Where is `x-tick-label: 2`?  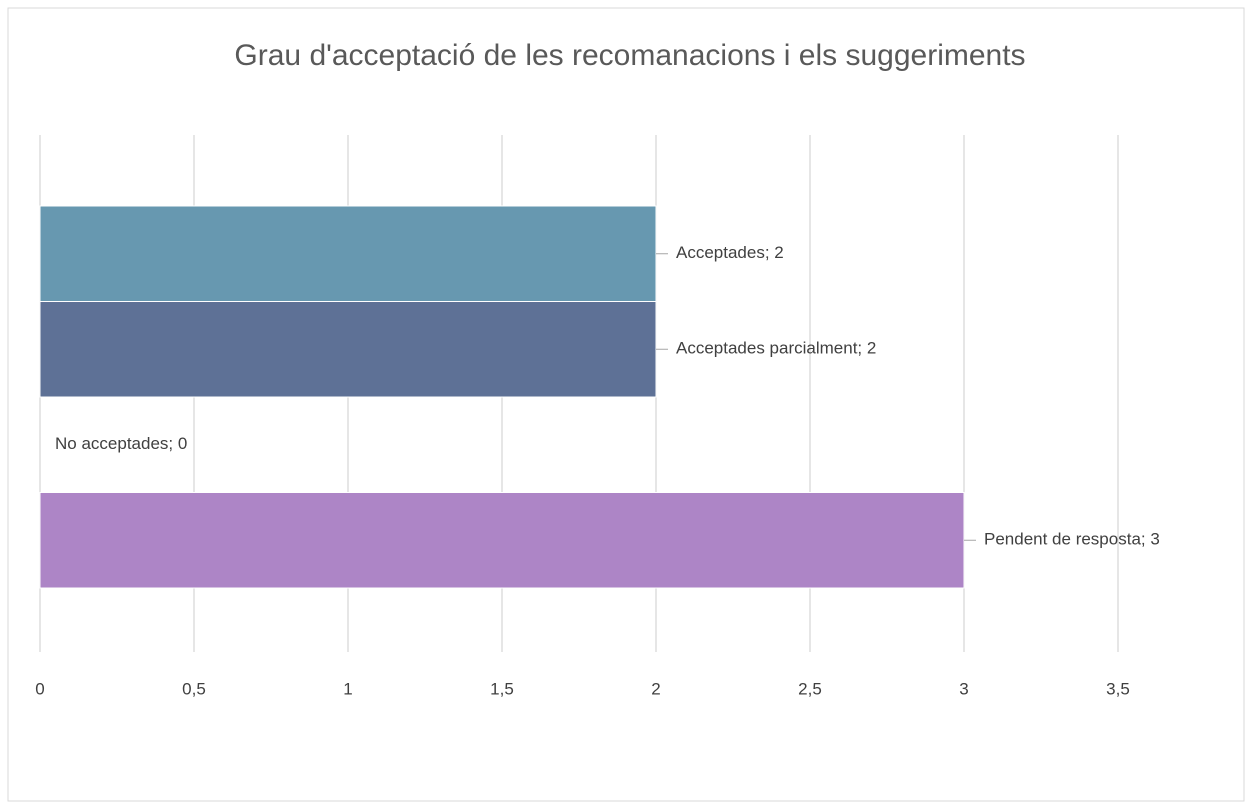 x-tick-label: 2 is located at coordinates (655, 688).